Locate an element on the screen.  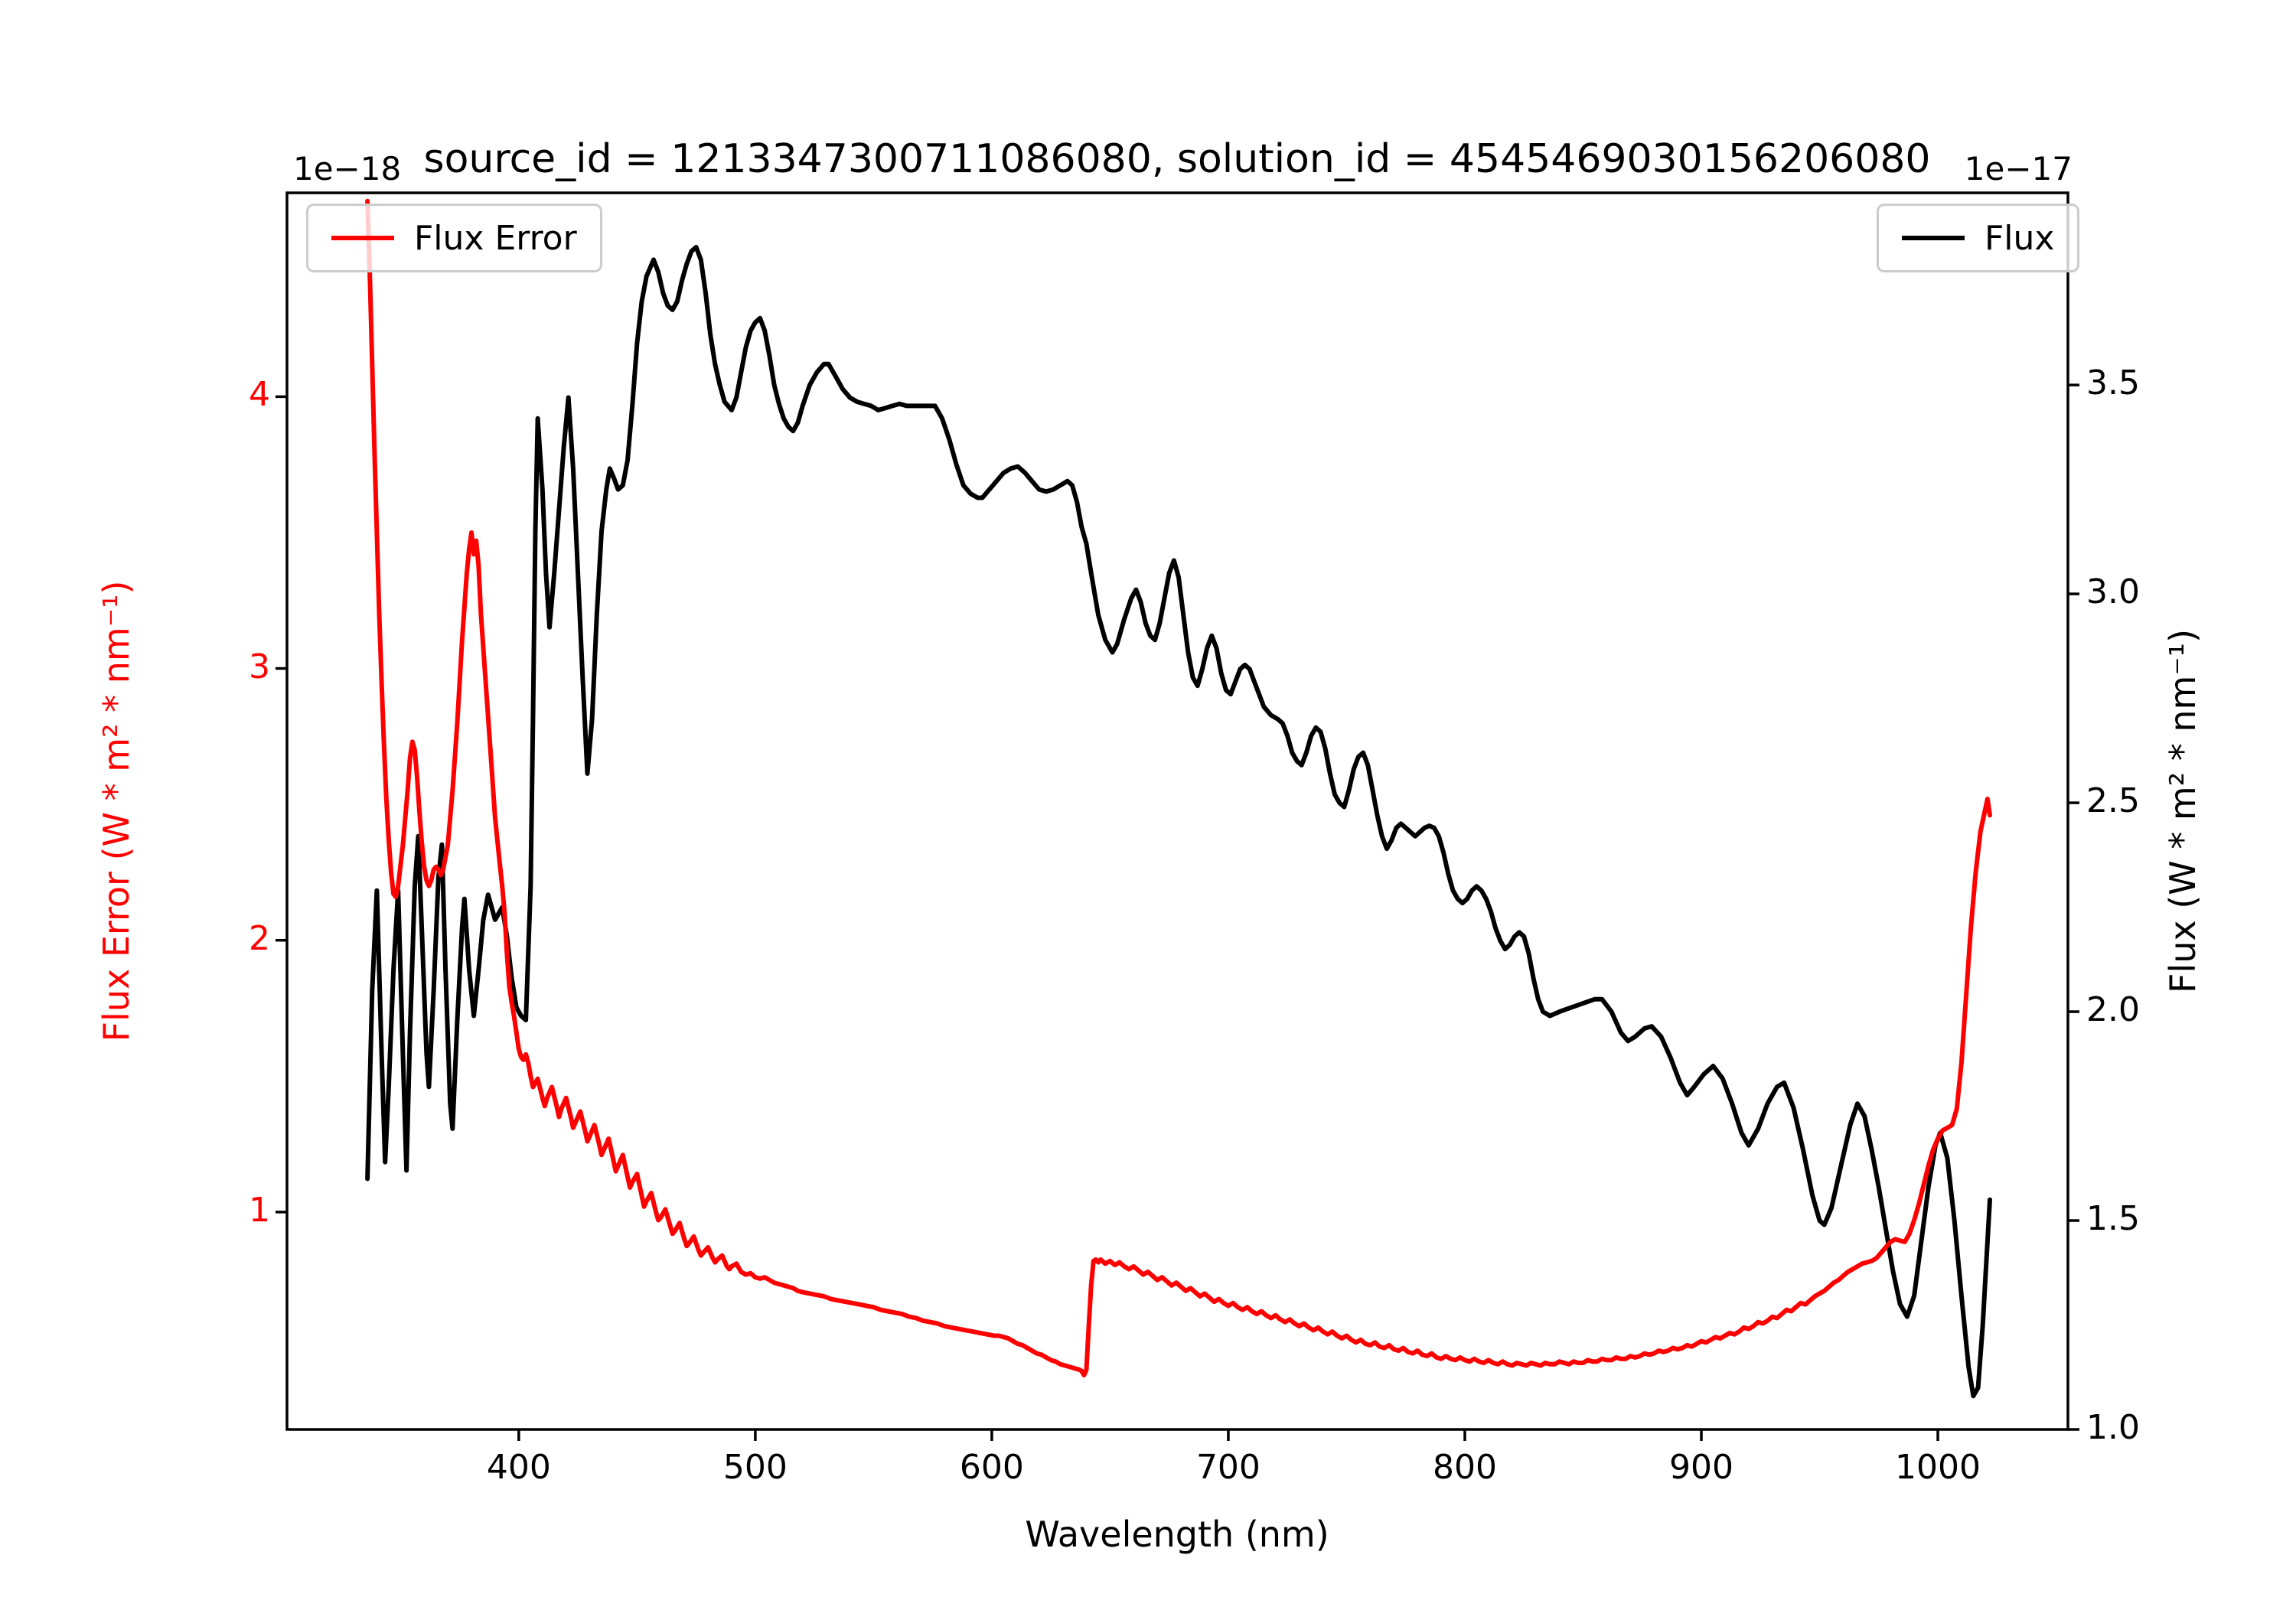
x-tick-label-700: 700 is located at coordinates (1228, 1467).